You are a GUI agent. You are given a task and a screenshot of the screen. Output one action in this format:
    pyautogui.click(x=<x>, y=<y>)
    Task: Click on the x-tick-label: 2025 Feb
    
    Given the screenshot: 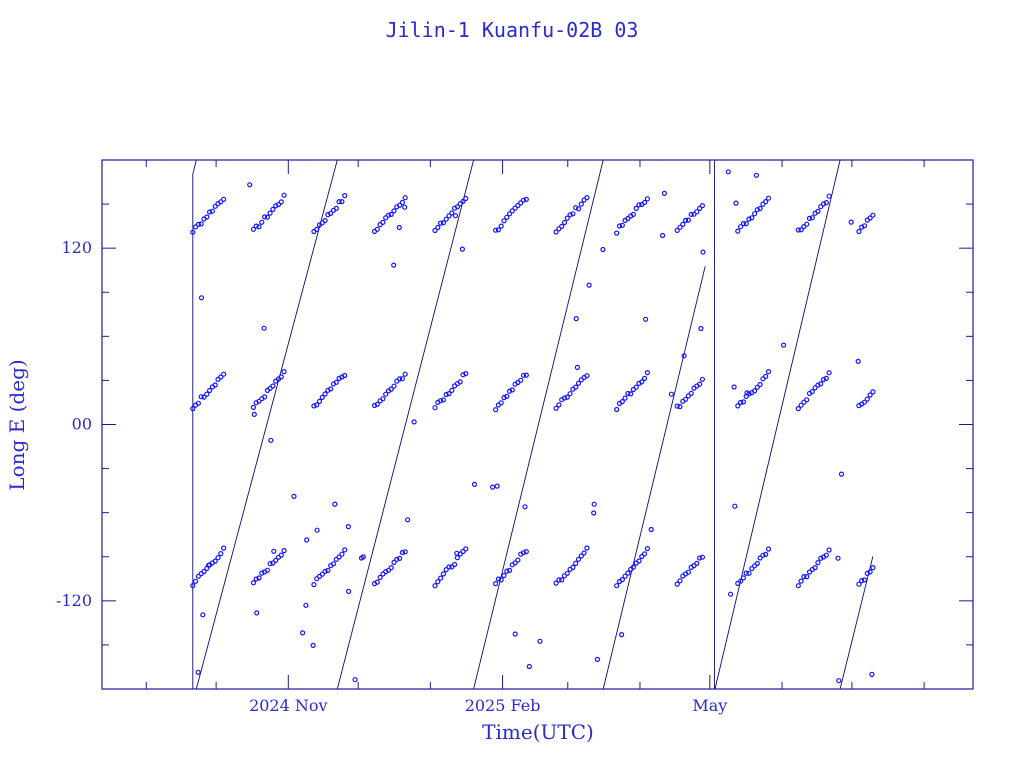 What is the action you would take?
    pyautogui.click(x=503, y=705)
    